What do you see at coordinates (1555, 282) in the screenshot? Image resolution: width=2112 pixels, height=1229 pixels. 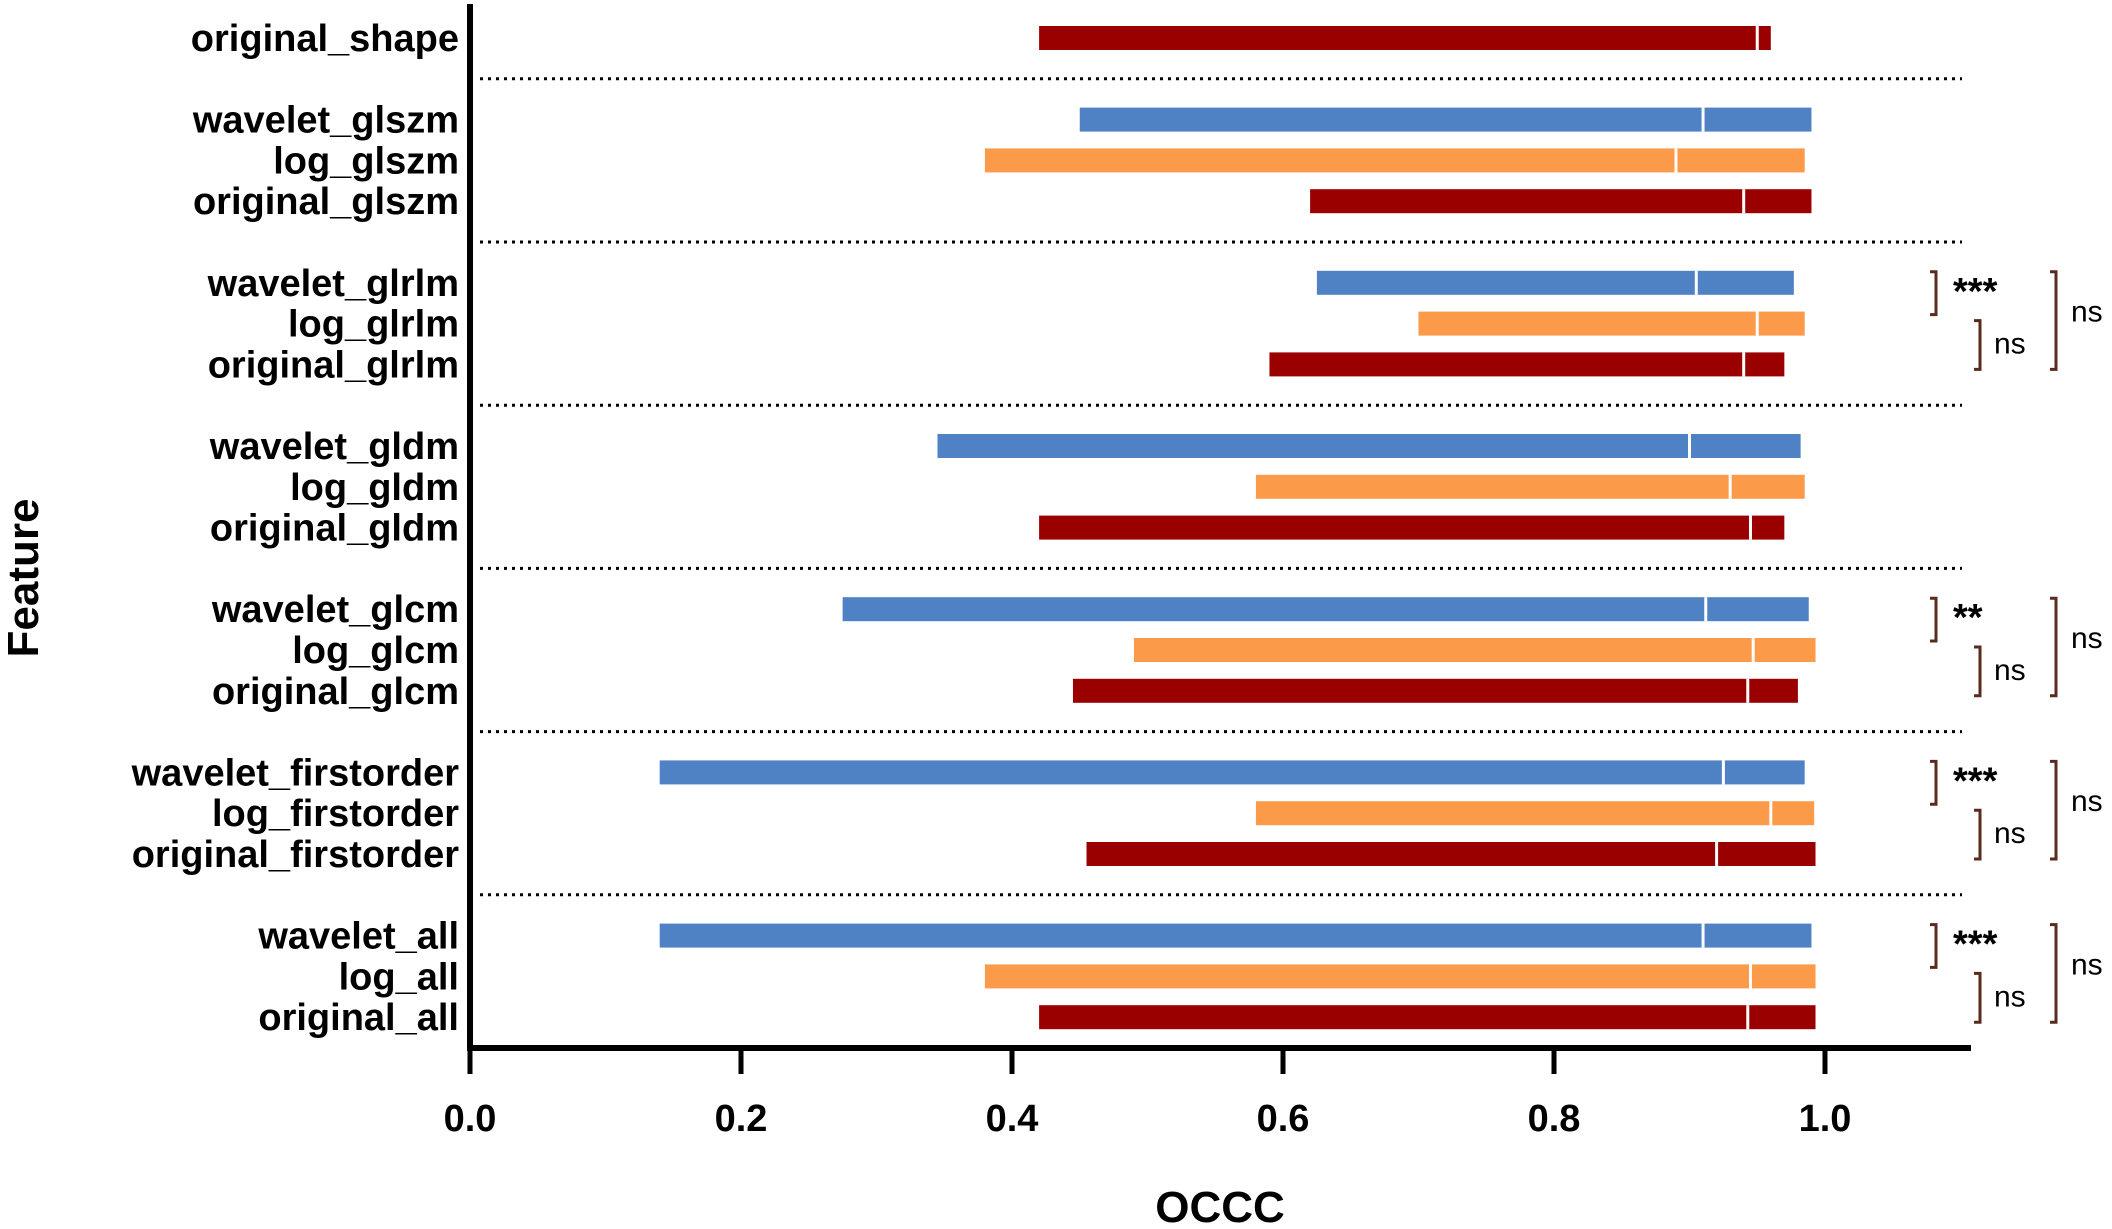 I see `bar-wavelet_glrlm` at bounding box center [1555, 282].